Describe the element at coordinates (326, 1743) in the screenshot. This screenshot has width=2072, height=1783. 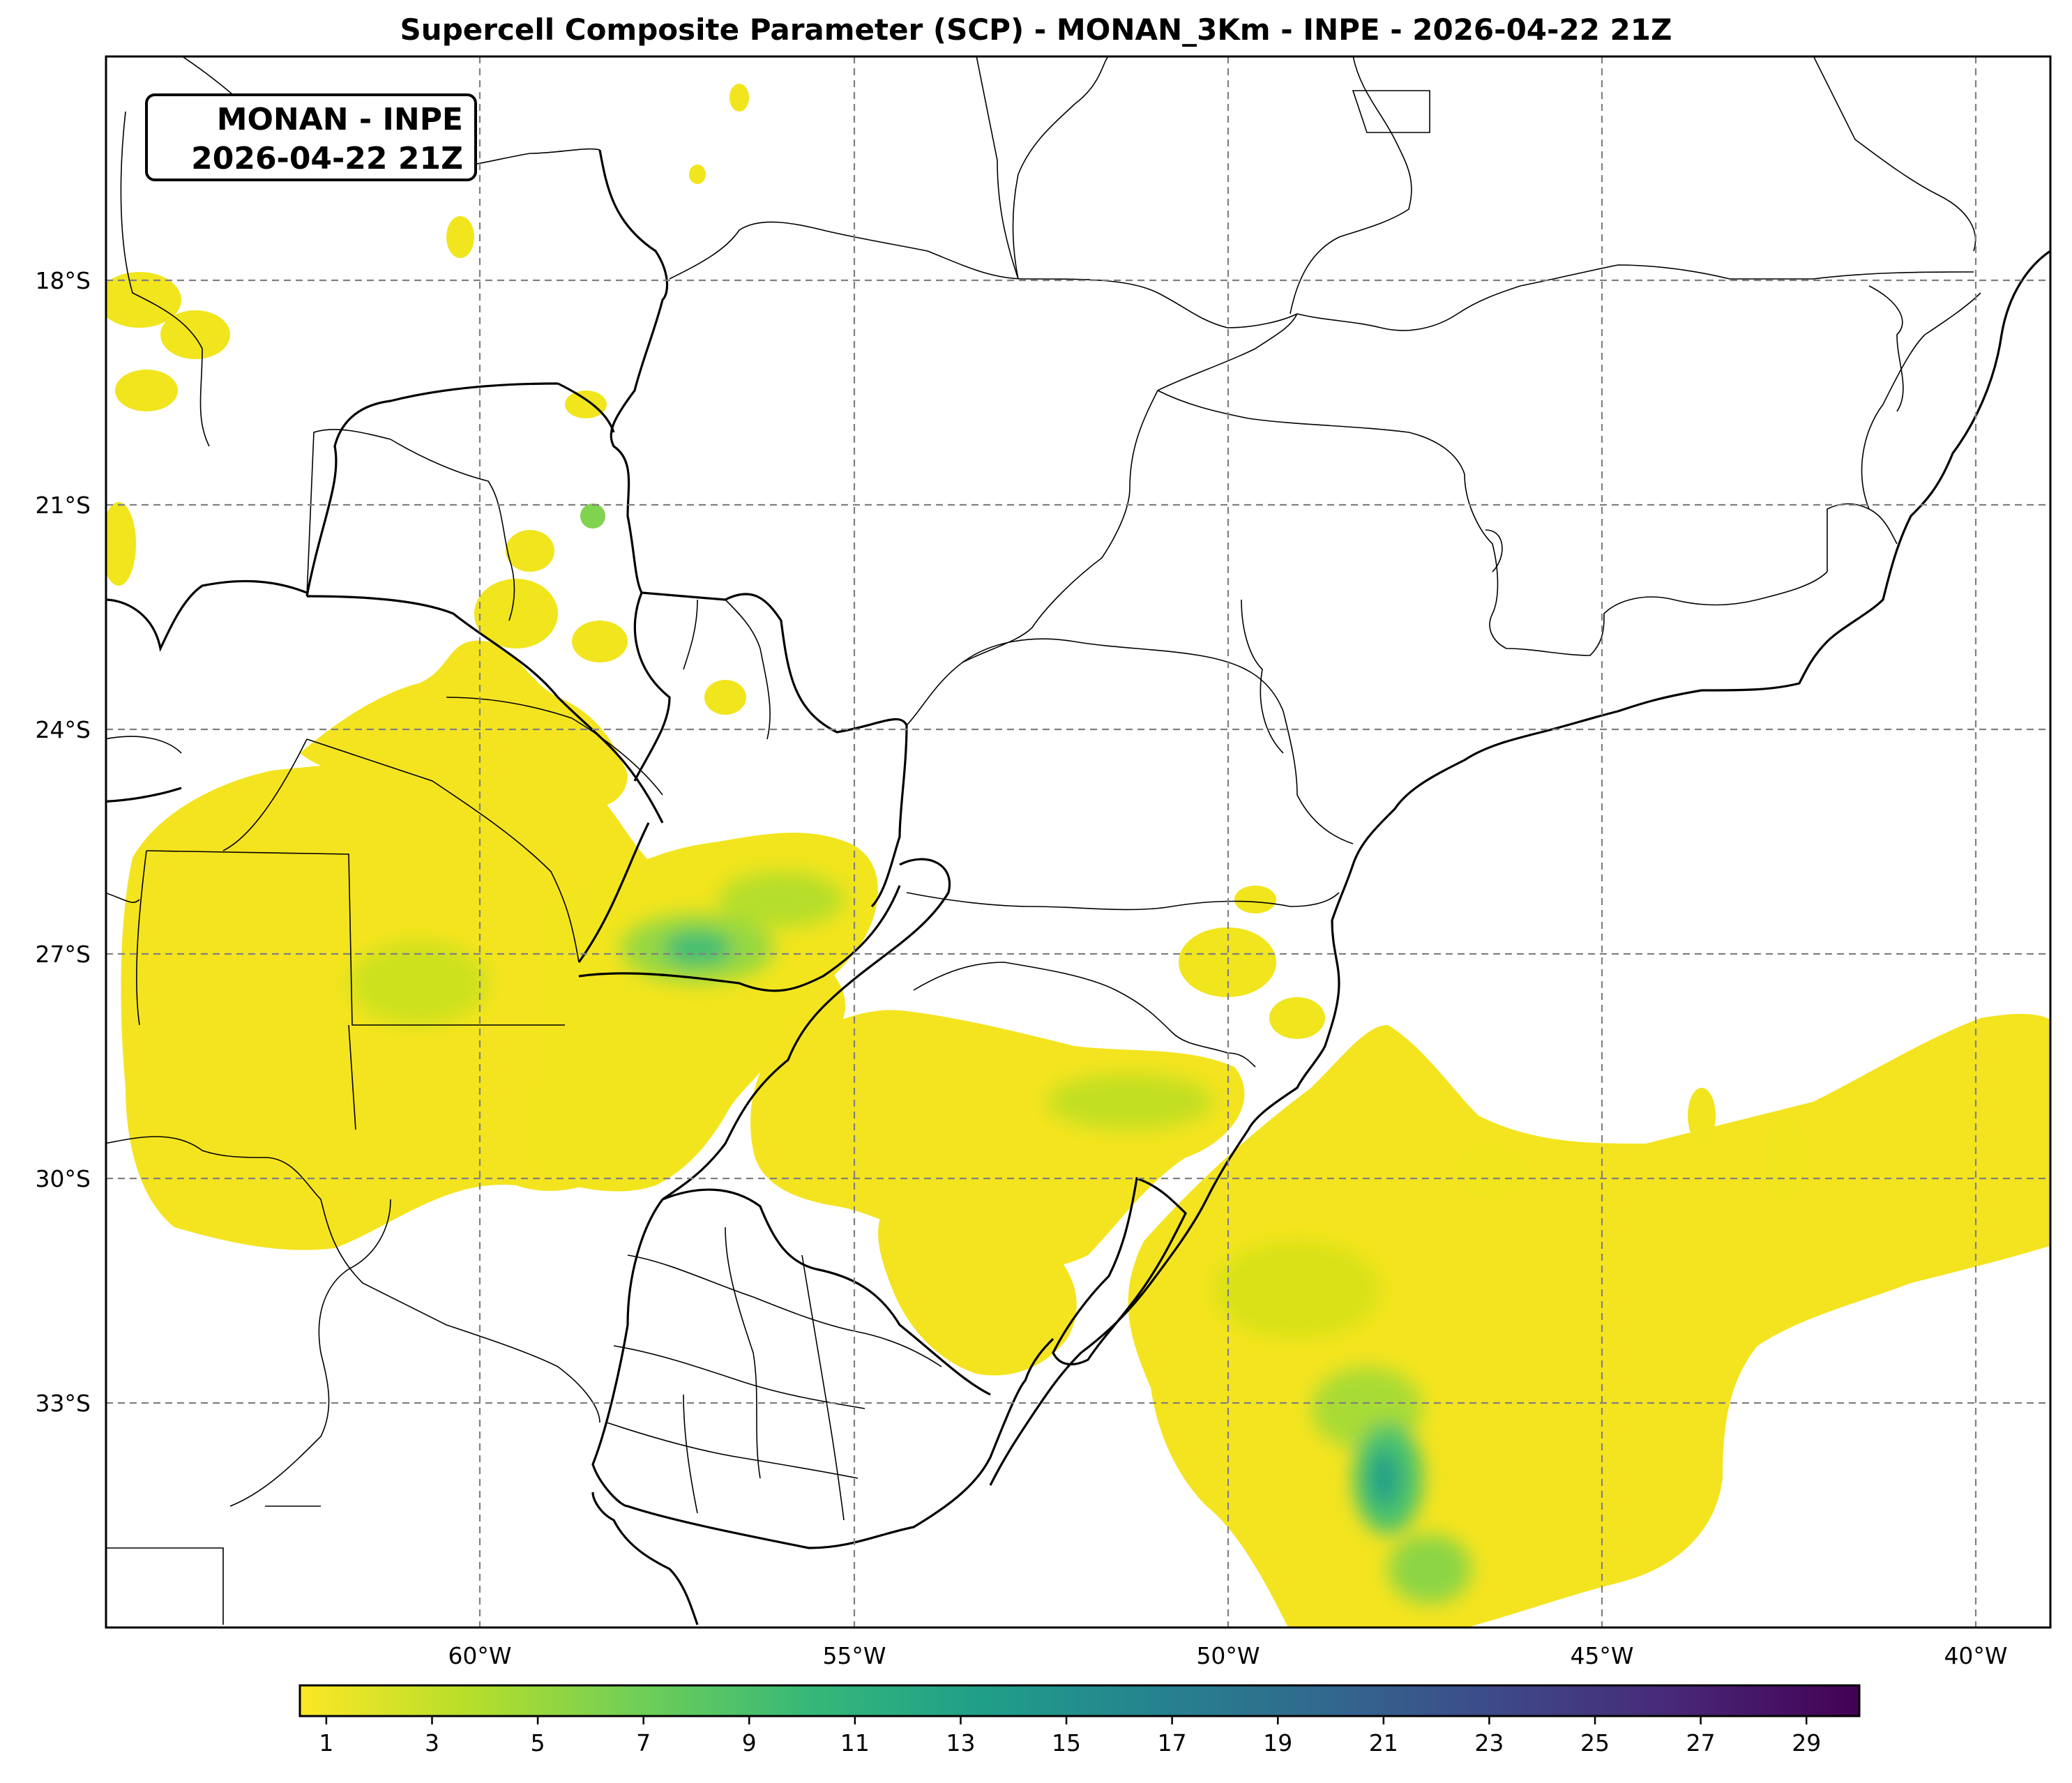
I see `colorbar-tick-label: 1` at that location.